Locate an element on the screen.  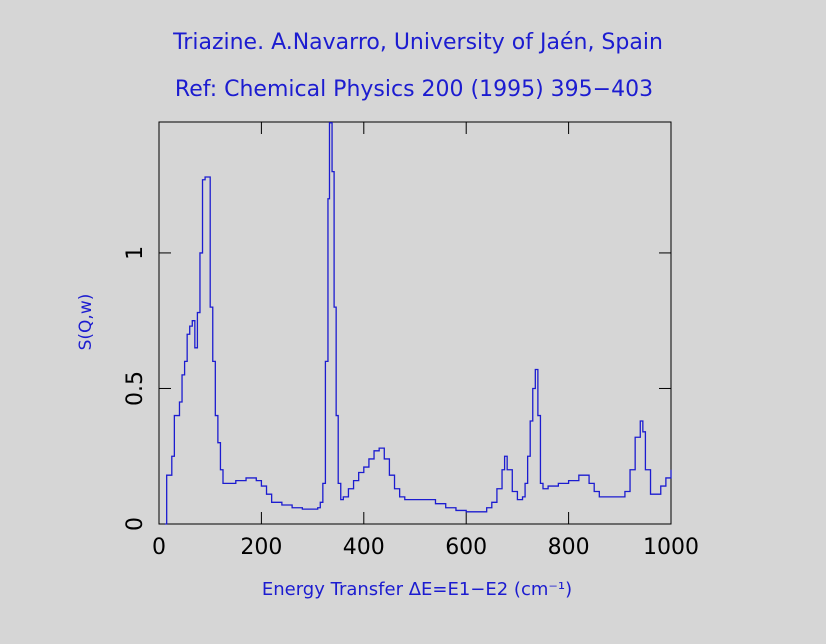
x-tick-label: 0 is located at coordinates (159, 547).